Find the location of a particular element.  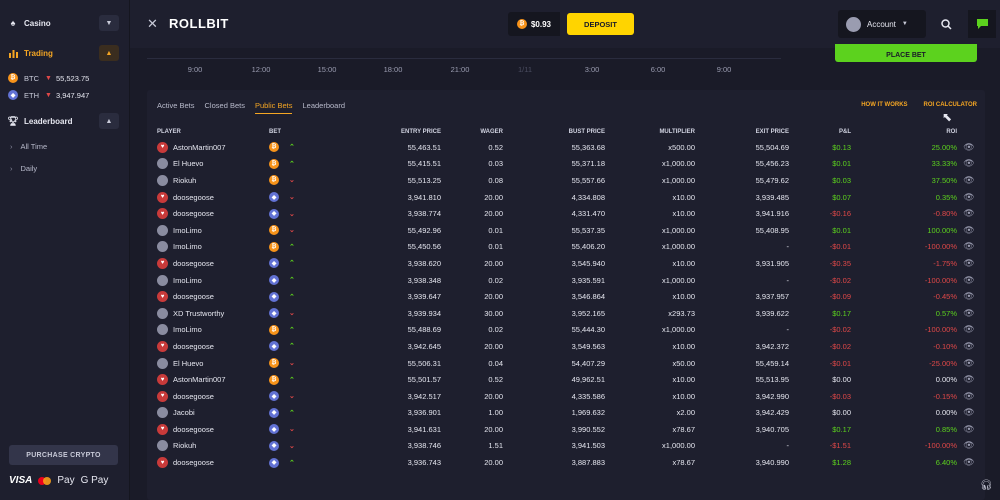

wager: 20.00 is located at coordinates (493, 214).